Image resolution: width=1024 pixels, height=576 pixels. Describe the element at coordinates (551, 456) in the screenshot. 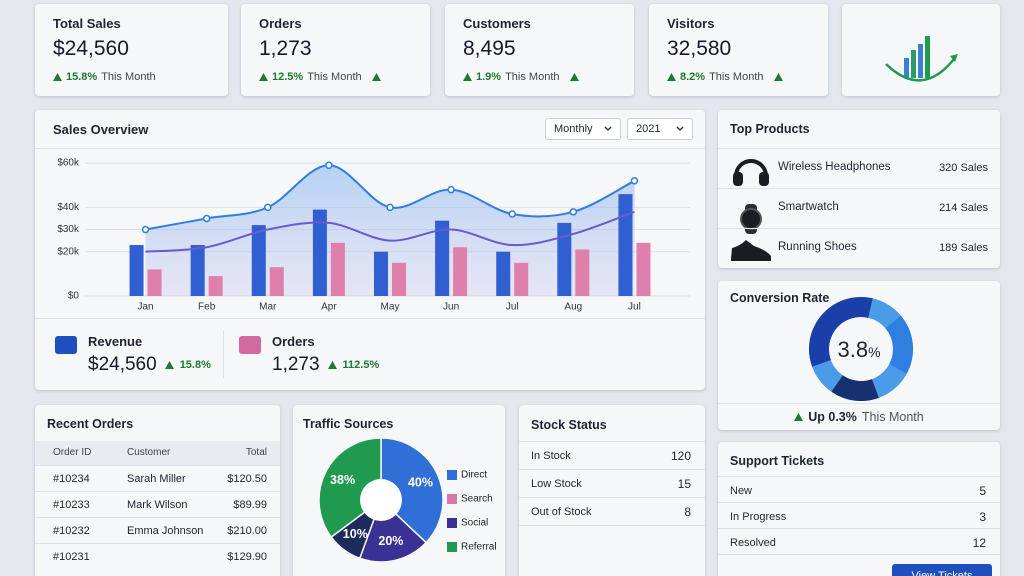

I see `row-label: In Stock` at that location.